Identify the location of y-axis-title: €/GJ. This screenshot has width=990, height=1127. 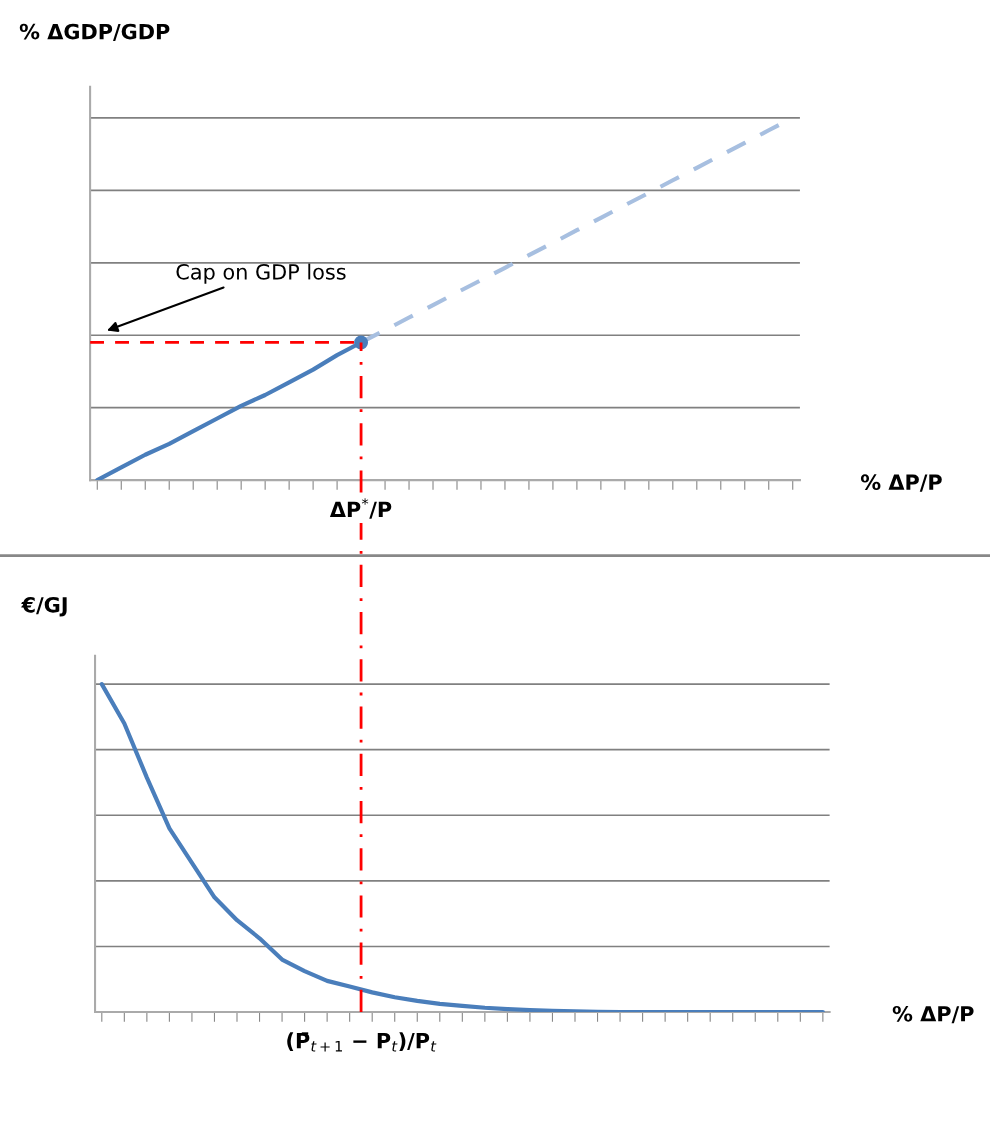
(44, 606).